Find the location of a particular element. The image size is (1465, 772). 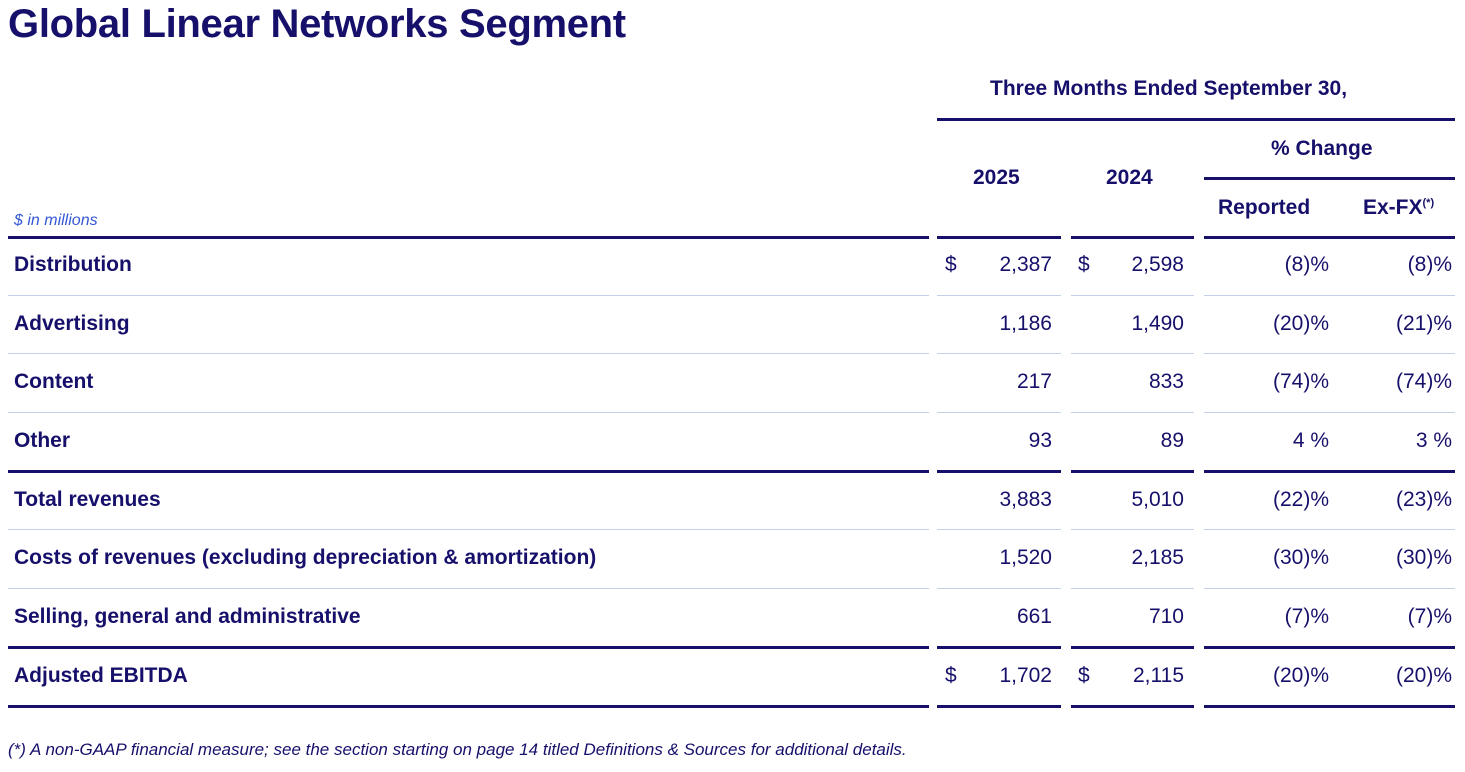

row-label: Other is located at coordinates (42, 441).